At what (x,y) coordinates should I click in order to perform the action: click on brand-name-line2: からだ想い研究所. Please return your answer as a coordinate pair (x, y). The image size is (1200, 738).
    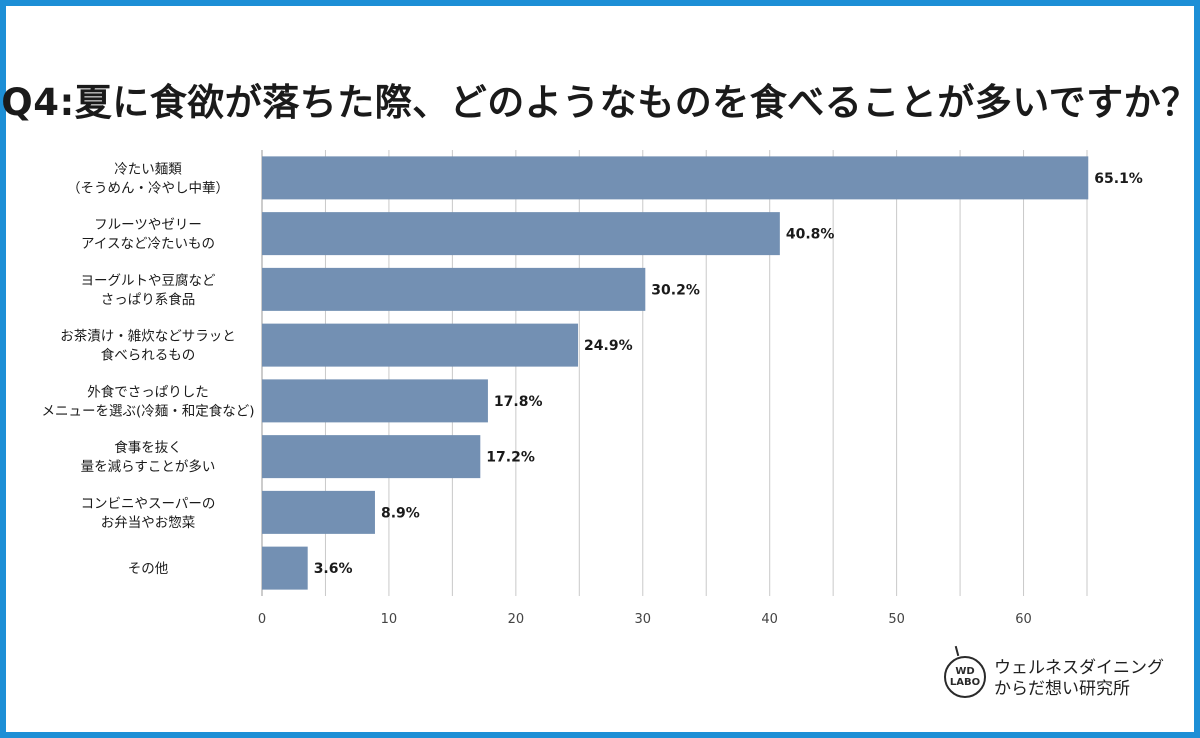
    Looking at the image, I should click on (1062, 689).